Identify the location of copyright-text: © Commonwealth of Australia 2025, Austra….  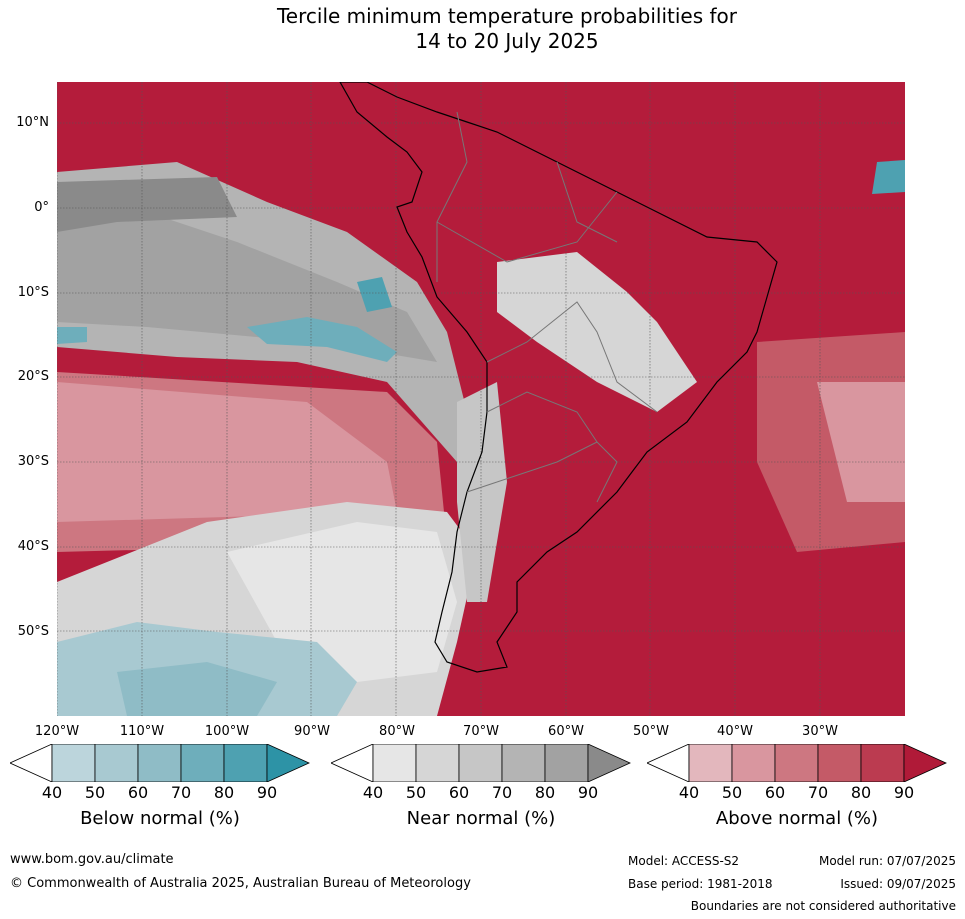
(240, 883).